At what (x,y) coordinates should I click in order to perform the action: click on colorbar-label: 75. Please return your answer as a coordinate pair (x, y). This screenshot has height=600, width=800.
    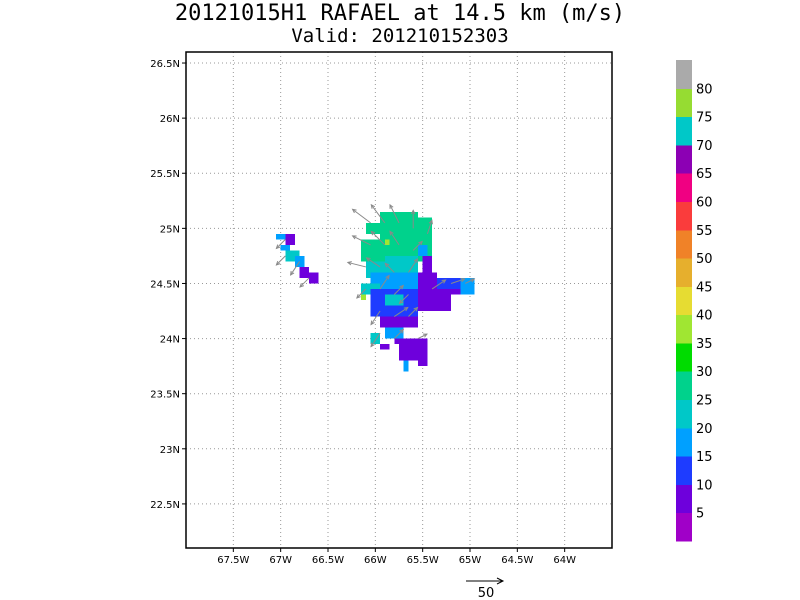
    Looking at the image, I should click on (704, 118).